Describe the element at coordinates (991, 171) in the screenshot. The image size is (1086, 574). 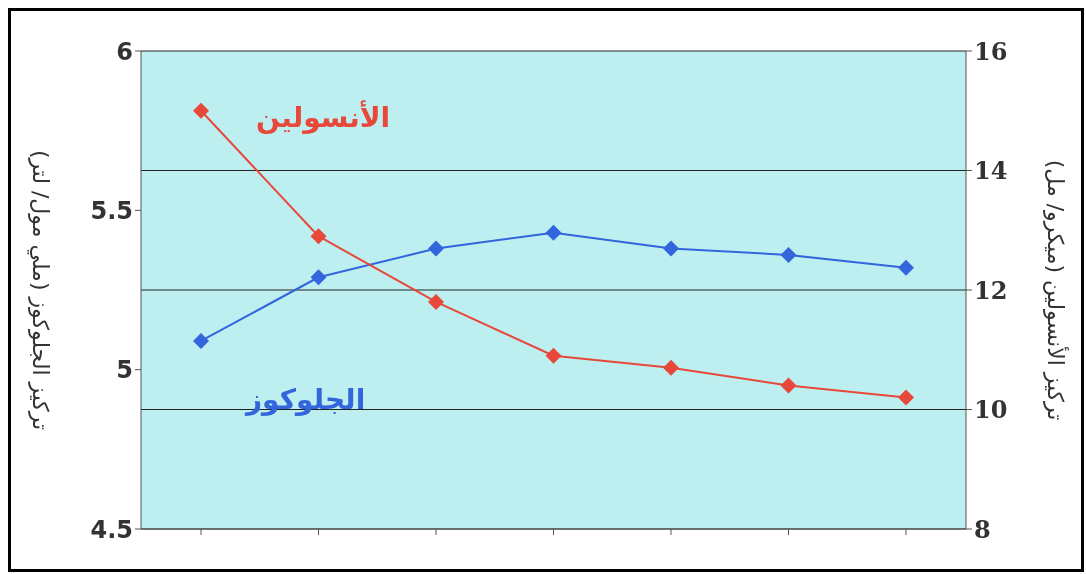
I see `y2-tick-label: 14` at that location.